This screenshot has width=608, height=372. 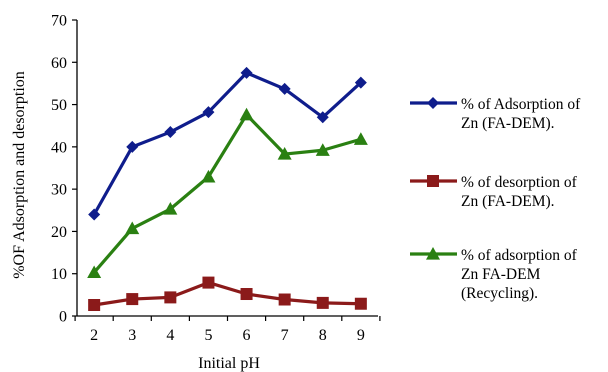 What do you see at coordinates (501, 274) in the screenshot?
I see `legend-label: Zn FA-DEM` at bounding box center [501, 274].